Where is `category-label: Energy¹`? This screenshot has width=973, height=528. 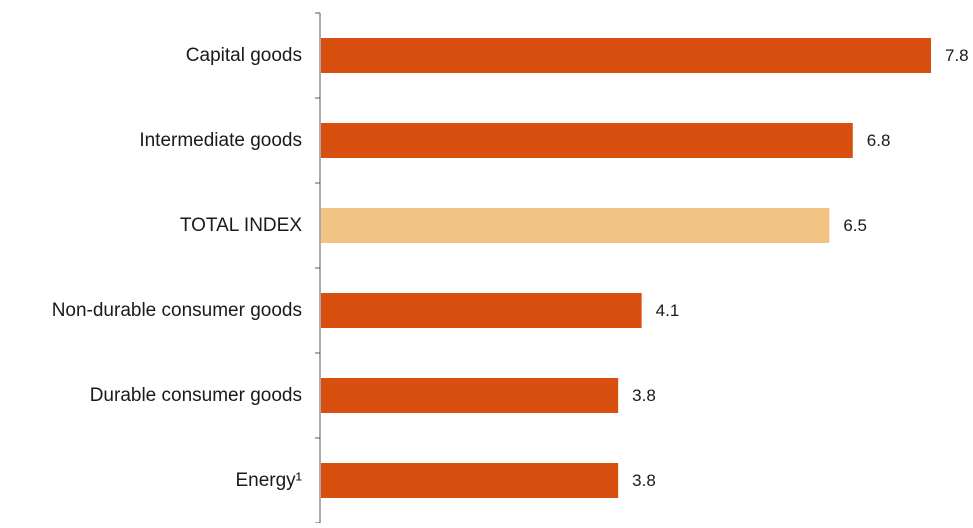 category-label: Energy¹ is located at coordinates (268, 480).